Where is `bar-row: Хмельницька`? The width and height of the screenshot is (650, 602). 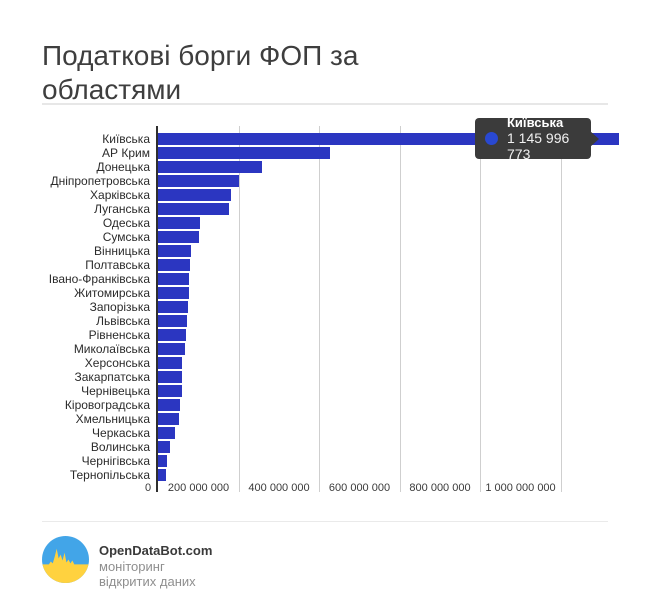
bar-row: Хмельницька is located at coordinates (325, 419).